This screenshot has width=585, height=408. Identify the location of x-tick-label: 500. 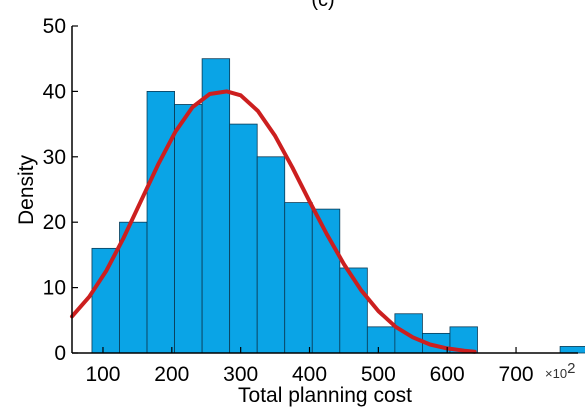
(378, 374).